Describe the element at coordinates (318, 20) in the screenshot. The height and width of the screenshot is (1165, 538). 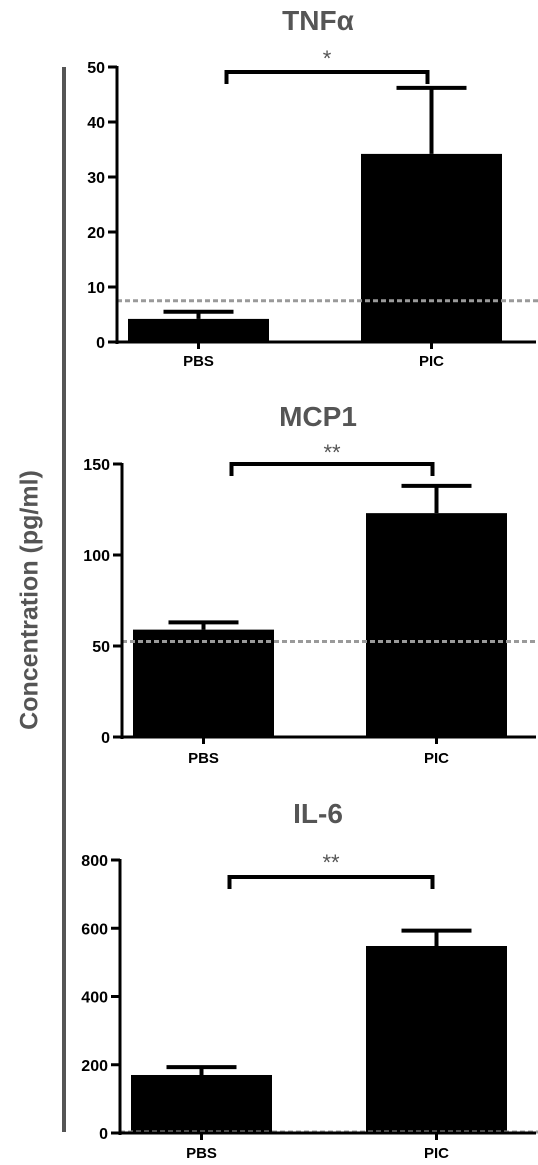
I see `panel-title-1: TNFα` at that location.